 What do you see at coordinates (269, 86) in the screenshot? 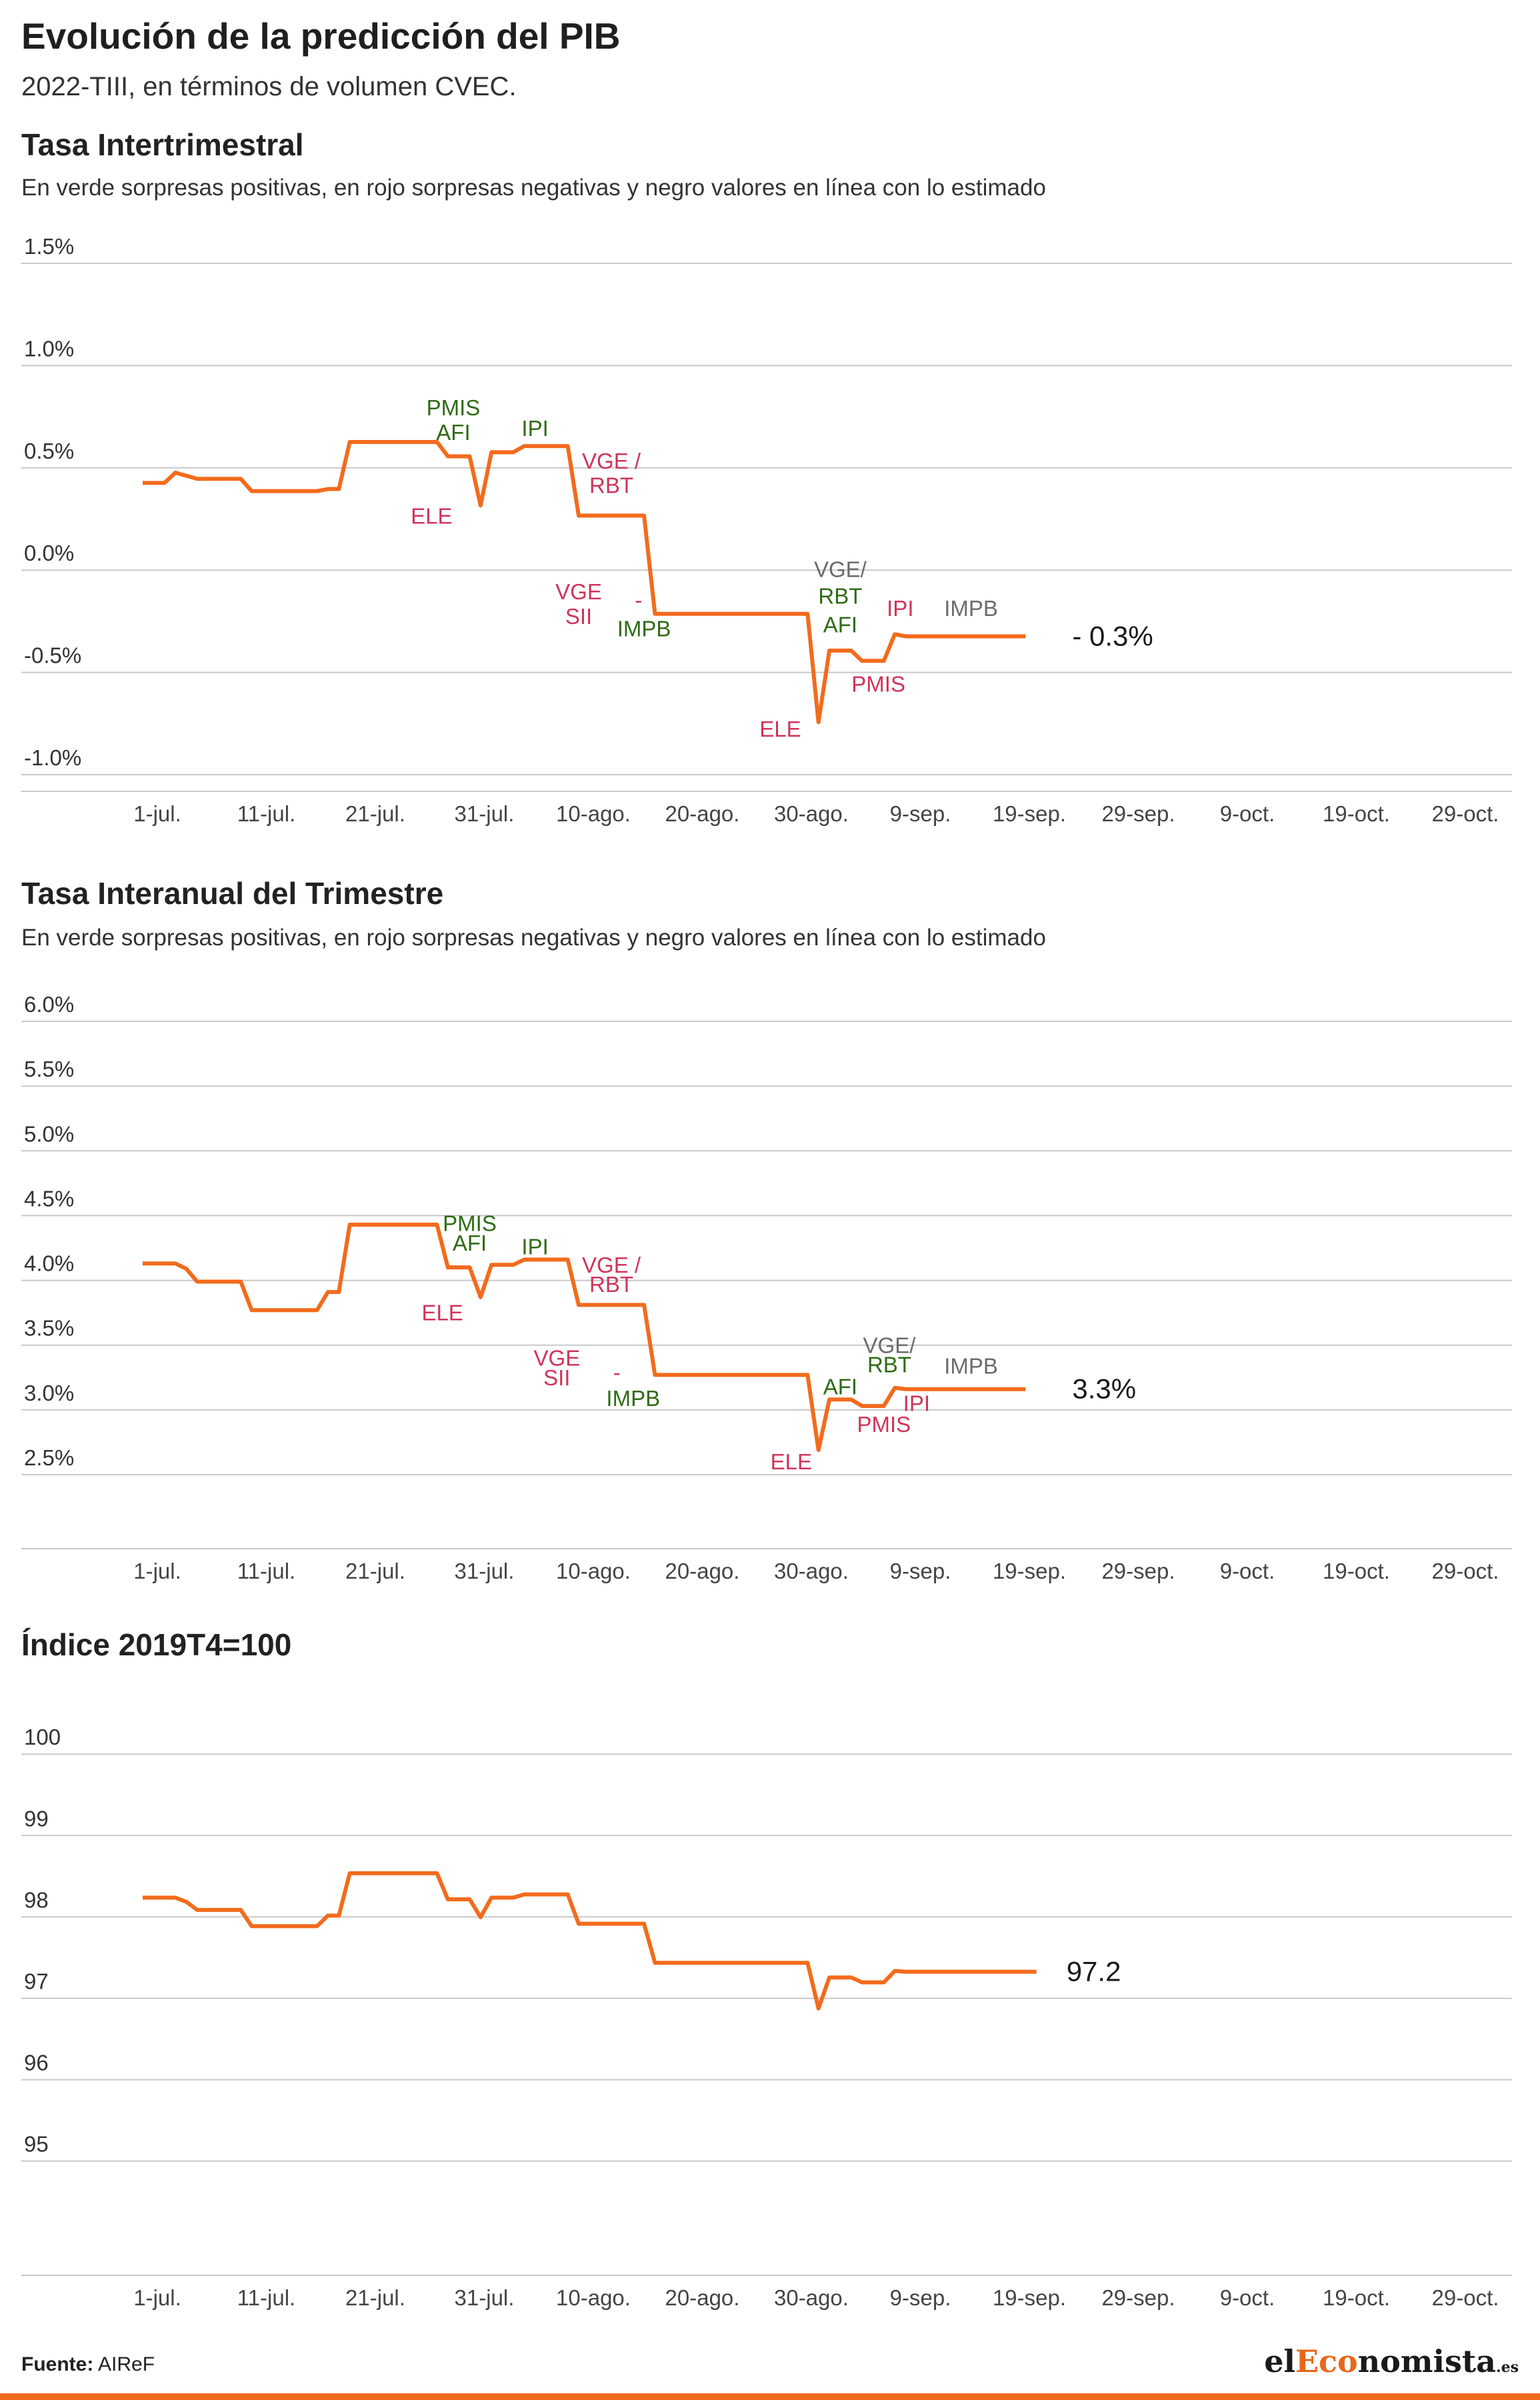
I see `page-subtitle: 2022-TIII, en términos de volumen CVEC.` at bounding box center [269, 86].